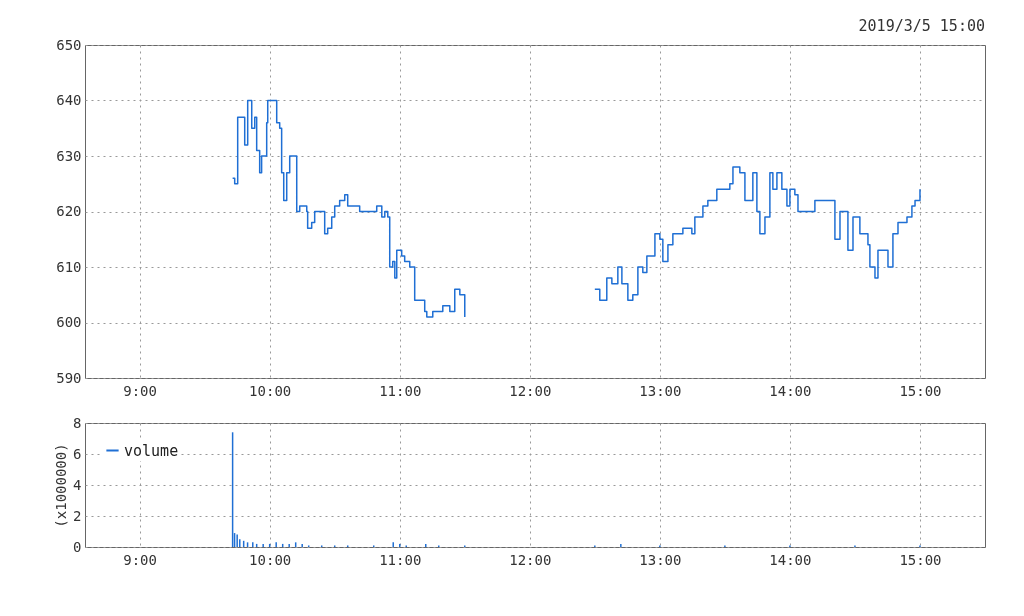  What do you see at coordinates (77, 515) in the screenshot?
I see `y-tick-label: 2` at bounding box center [77, 515].